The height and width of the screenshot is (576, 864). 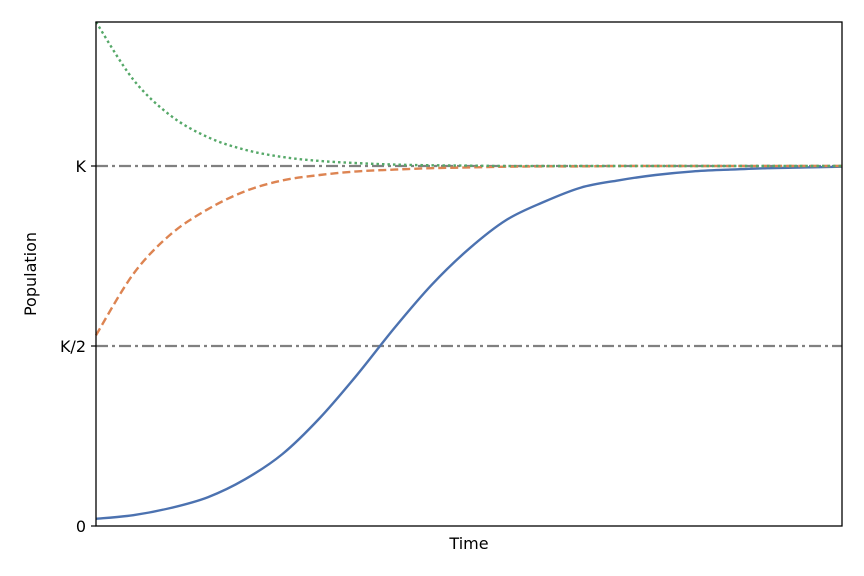 I want to click on y-tick-label: K/2, so click(x=73, y=346).